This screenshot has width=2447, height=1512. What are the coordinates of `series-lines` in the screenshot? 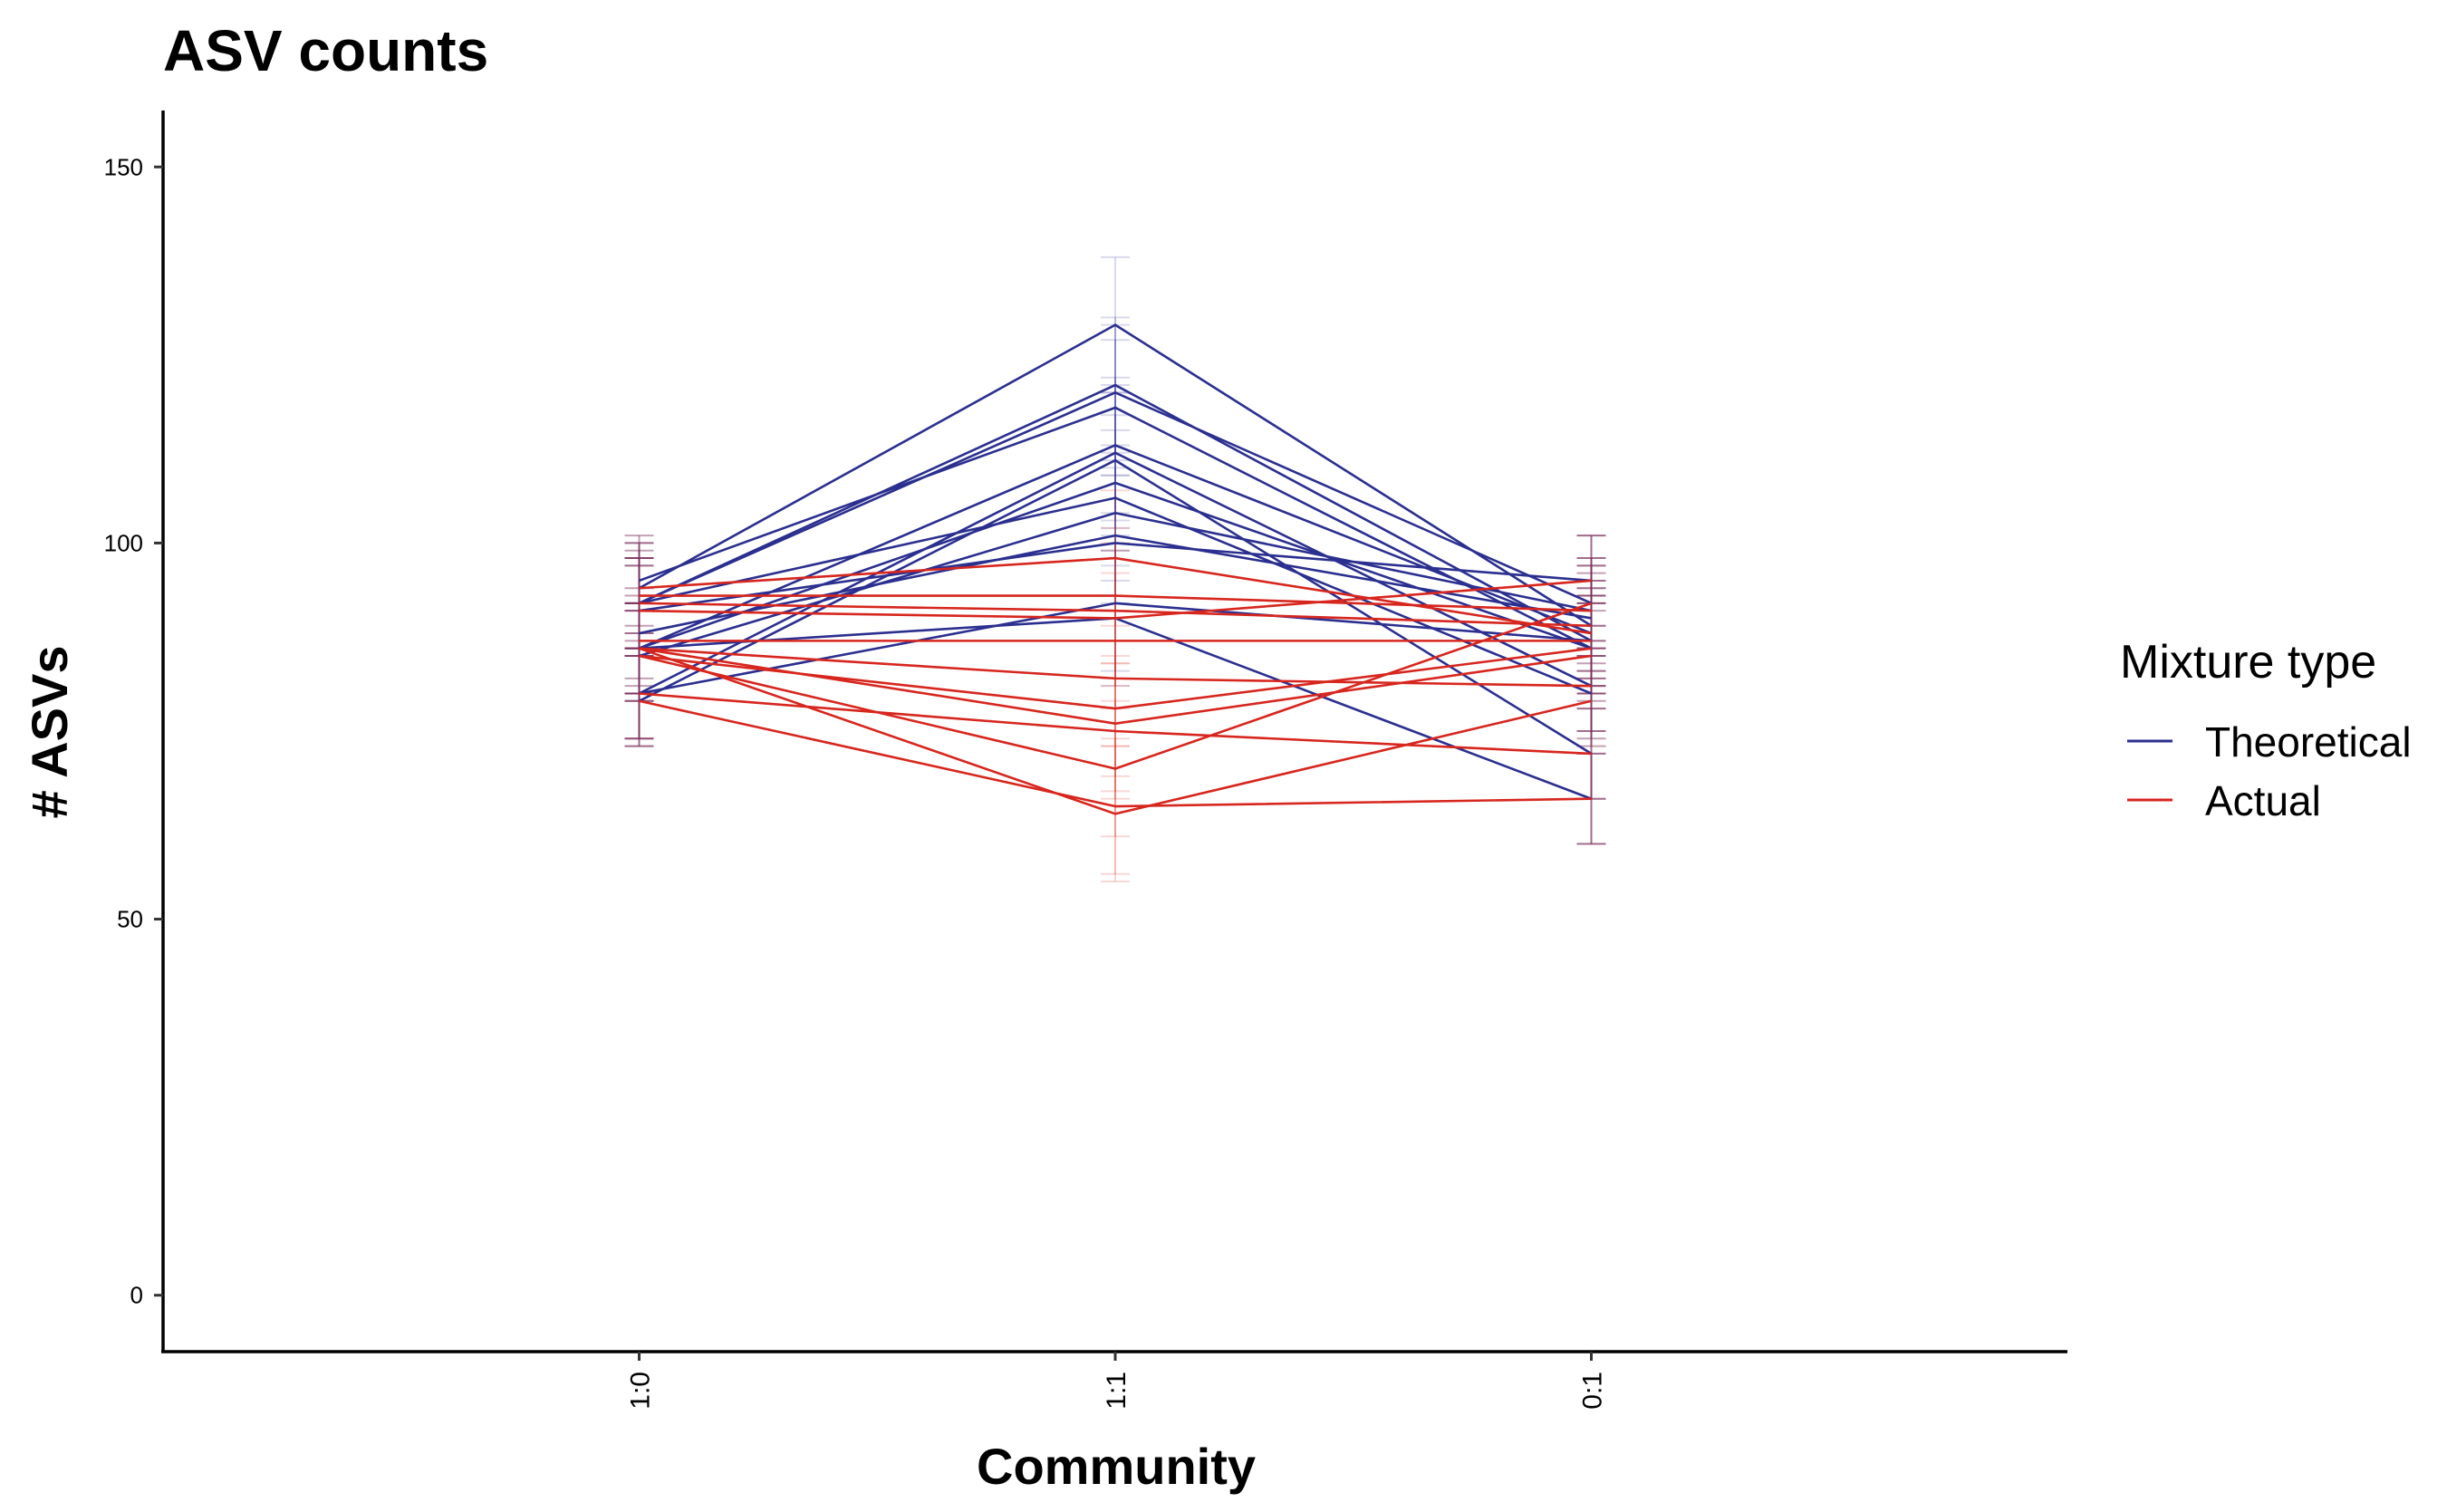 It's located at (1115, 569).